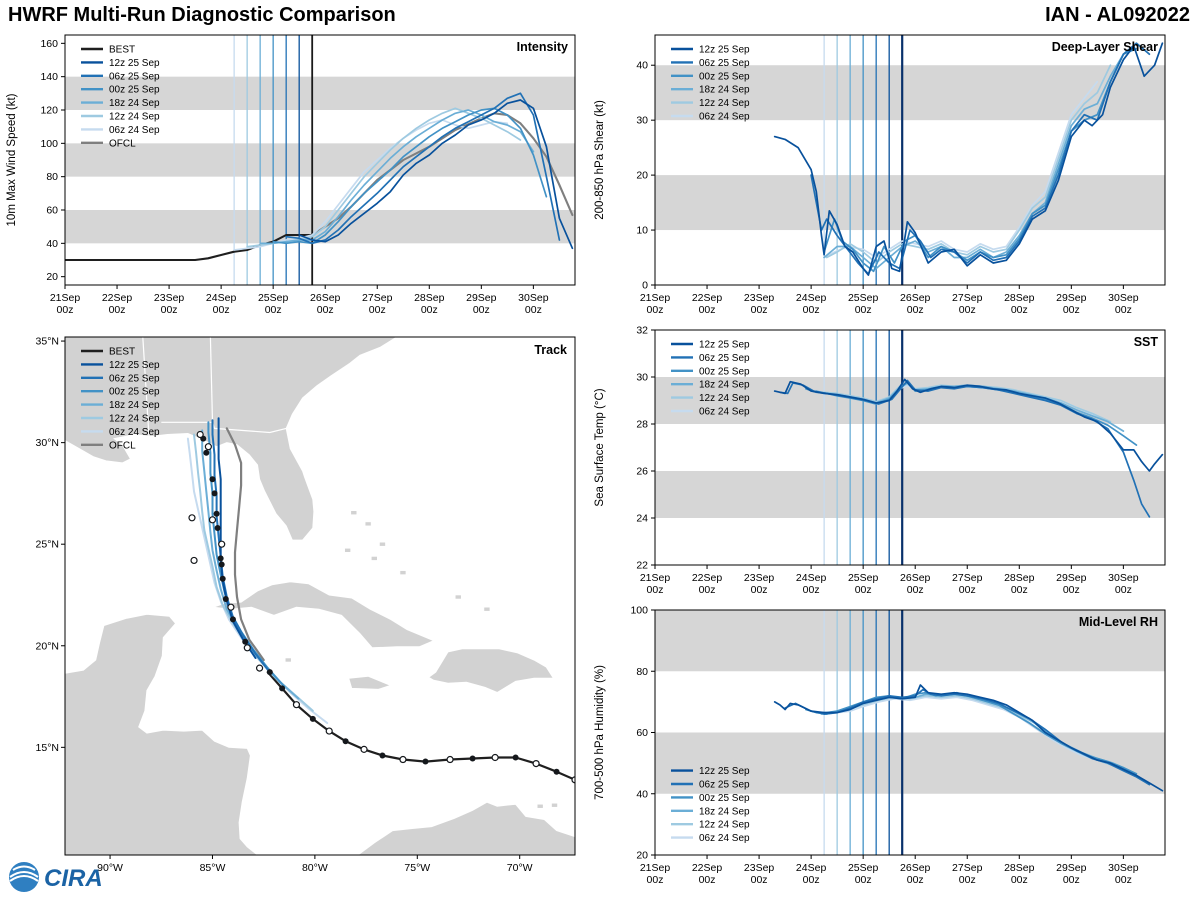 This screenshot has height=900, width=1200. I want to click on svg-text: 200-850 hPa Shear (kt), so click(600, 160).